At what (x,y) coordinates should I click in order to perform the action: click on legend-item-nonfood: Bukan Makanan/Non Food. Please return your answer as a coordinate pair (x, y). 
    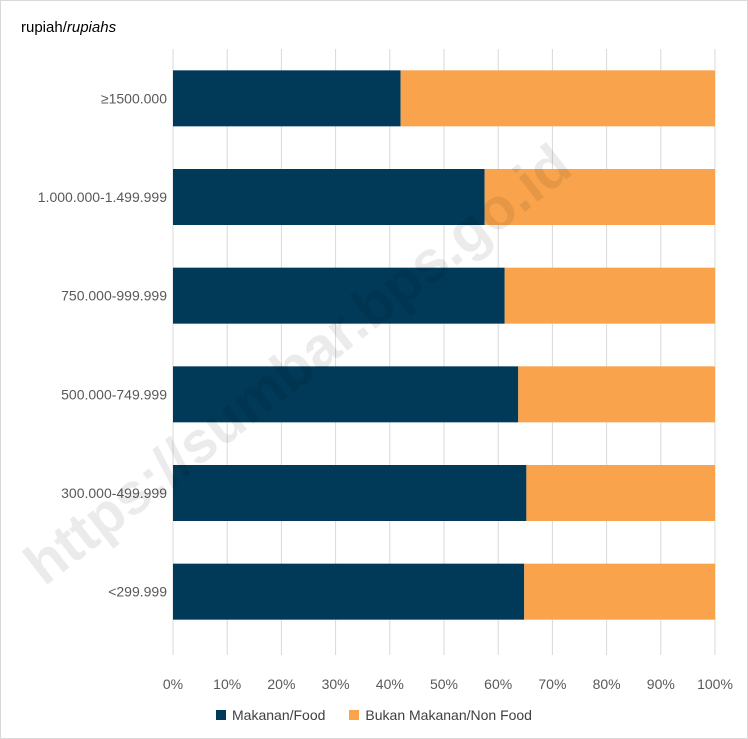
    Looking at the image, I should click on (440, 715).